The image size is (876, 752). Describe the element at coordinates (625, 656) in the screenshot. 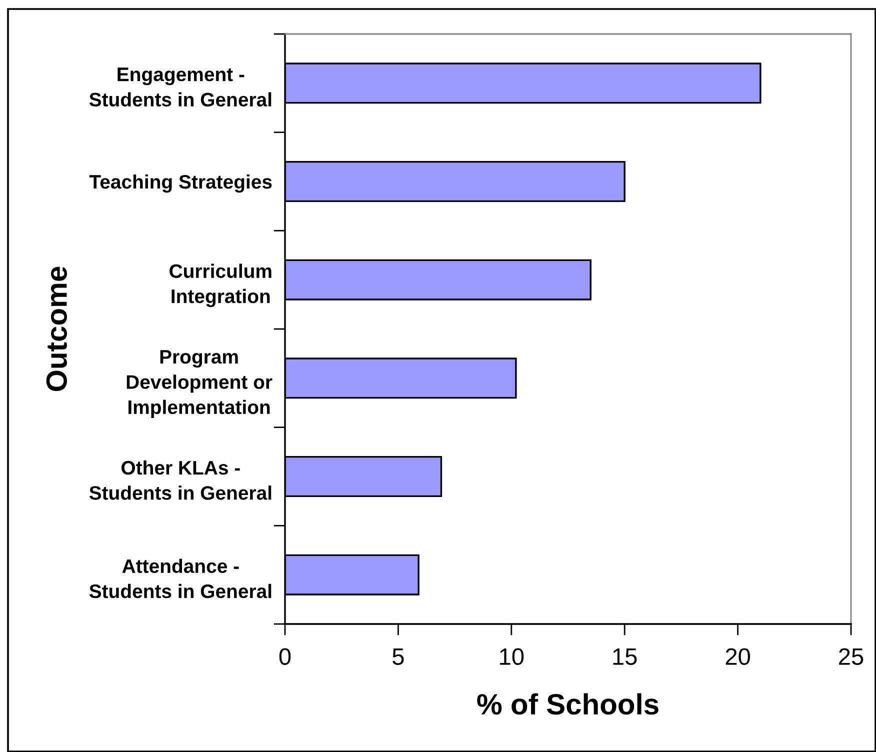

I see `x-tick-label: 15` at that location.